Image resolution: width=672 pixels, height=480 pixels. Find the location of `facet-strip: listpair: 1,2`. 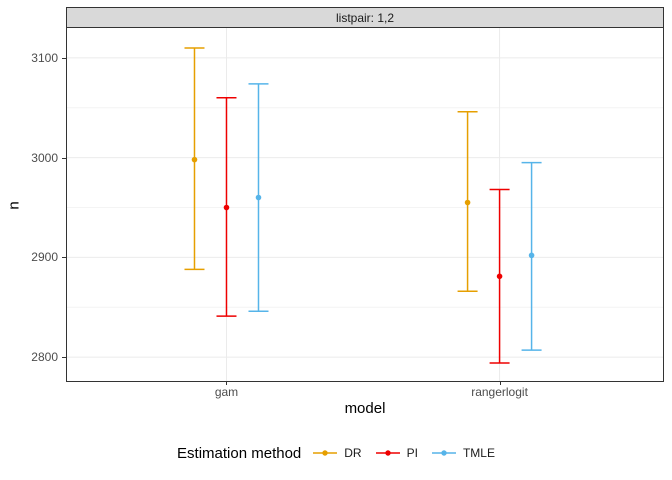

facet-strip: listpair: 1,2 is located at coordinates (365, 17).